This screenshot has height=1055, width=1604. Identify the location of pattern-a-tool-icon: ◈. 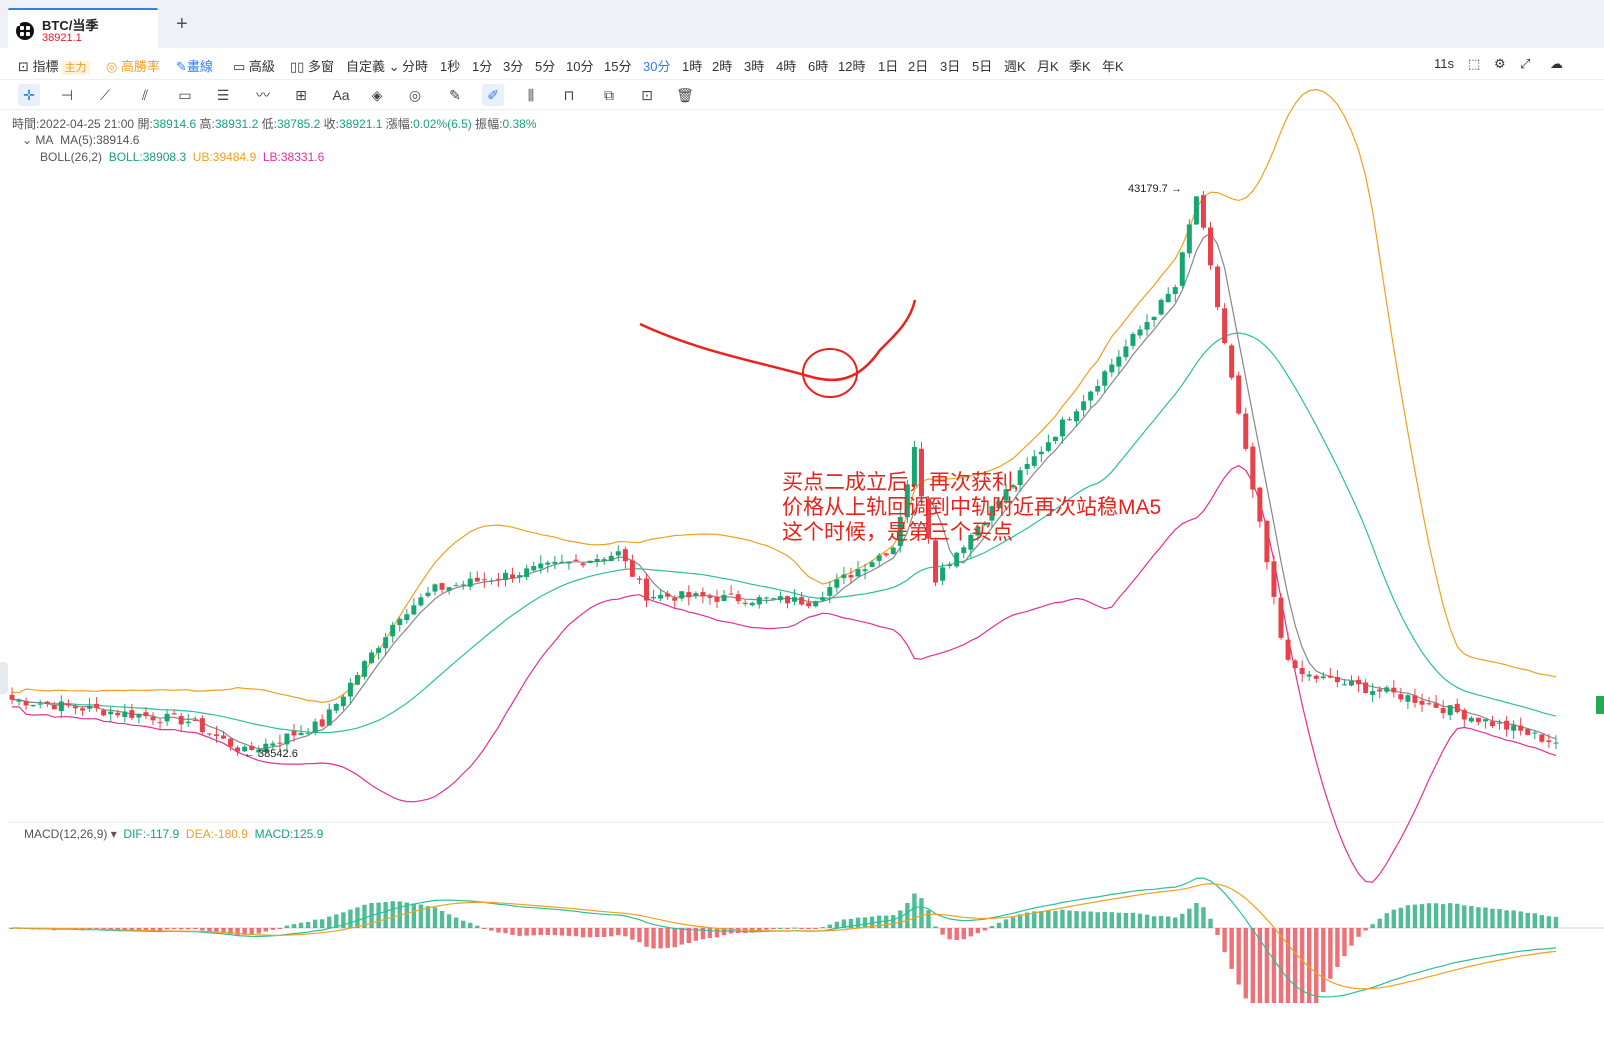
(377, 95).